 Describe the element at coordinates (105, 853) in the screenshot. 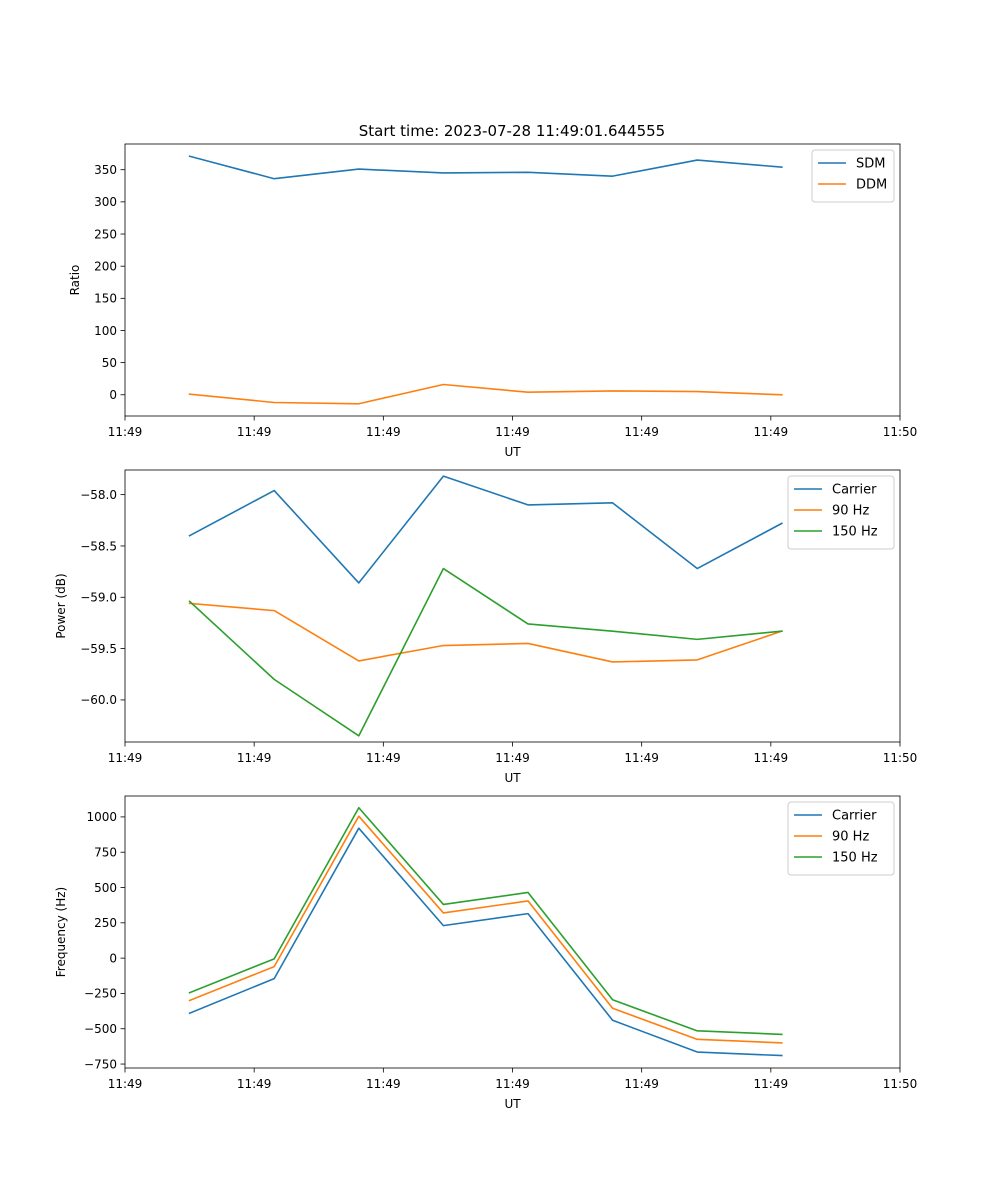

I see `y-tick-label: 750` at that location.